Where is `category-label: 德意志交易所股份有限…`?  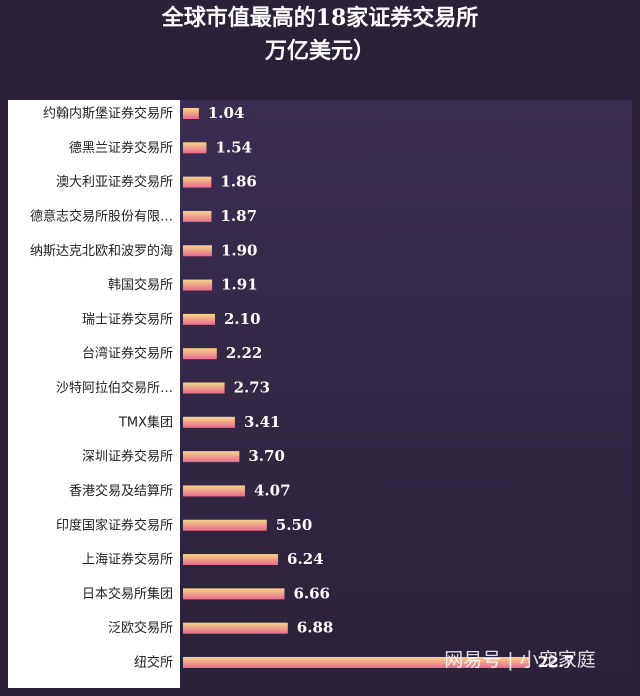
category-label: 德意志交易所股份有限… is located at coordinates (101, 216).